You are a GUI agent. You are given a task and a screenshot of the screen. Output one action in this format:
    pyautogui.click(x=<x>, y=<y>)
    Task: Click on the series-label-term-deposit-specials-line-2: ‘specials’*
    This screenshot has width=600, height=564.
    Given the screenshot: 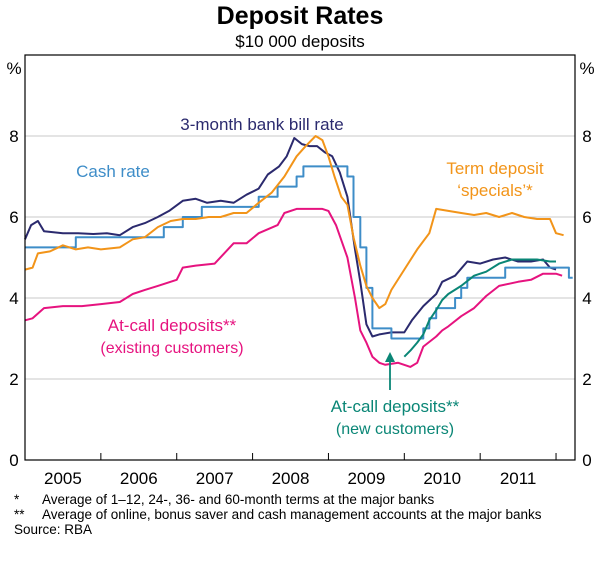 What is the action you would take?
    pyautogui.click(x=495, y=190)
    